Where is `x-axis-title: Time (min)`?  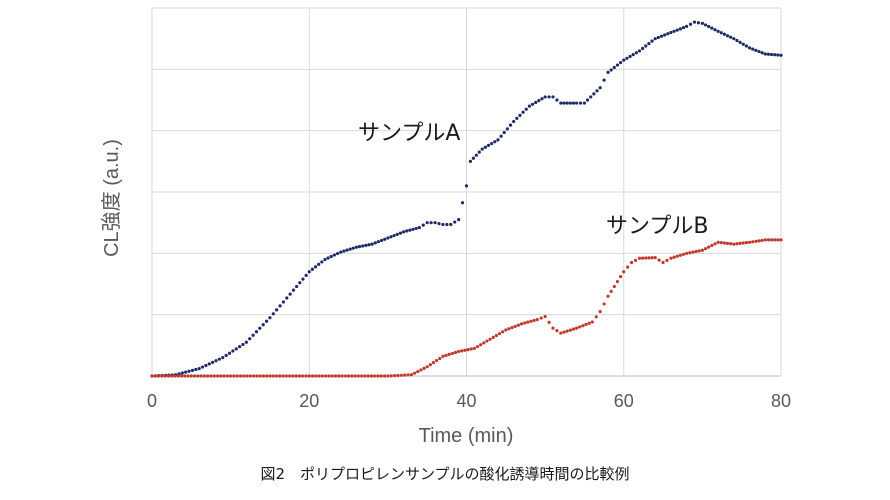
x-axis-title: Time (min) is located at coordinates (466, 436).